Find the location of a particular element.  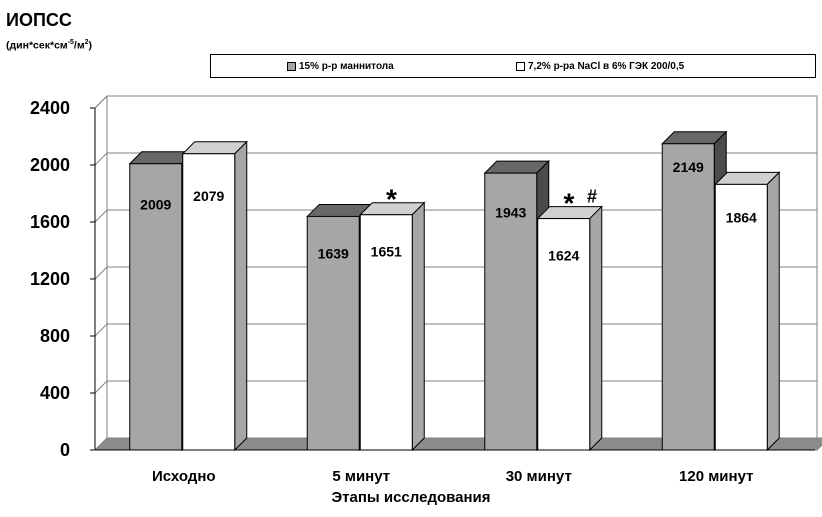

bar-c2-s0 is located at coordinates (511, 311).